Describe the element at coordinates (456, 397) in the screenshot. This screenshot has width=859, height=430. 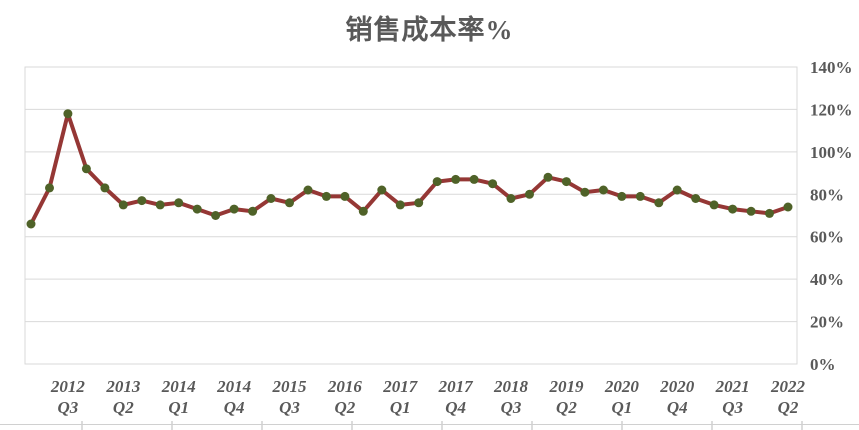
I see `x-axis-tick-label: 2017 Q4` at that location.